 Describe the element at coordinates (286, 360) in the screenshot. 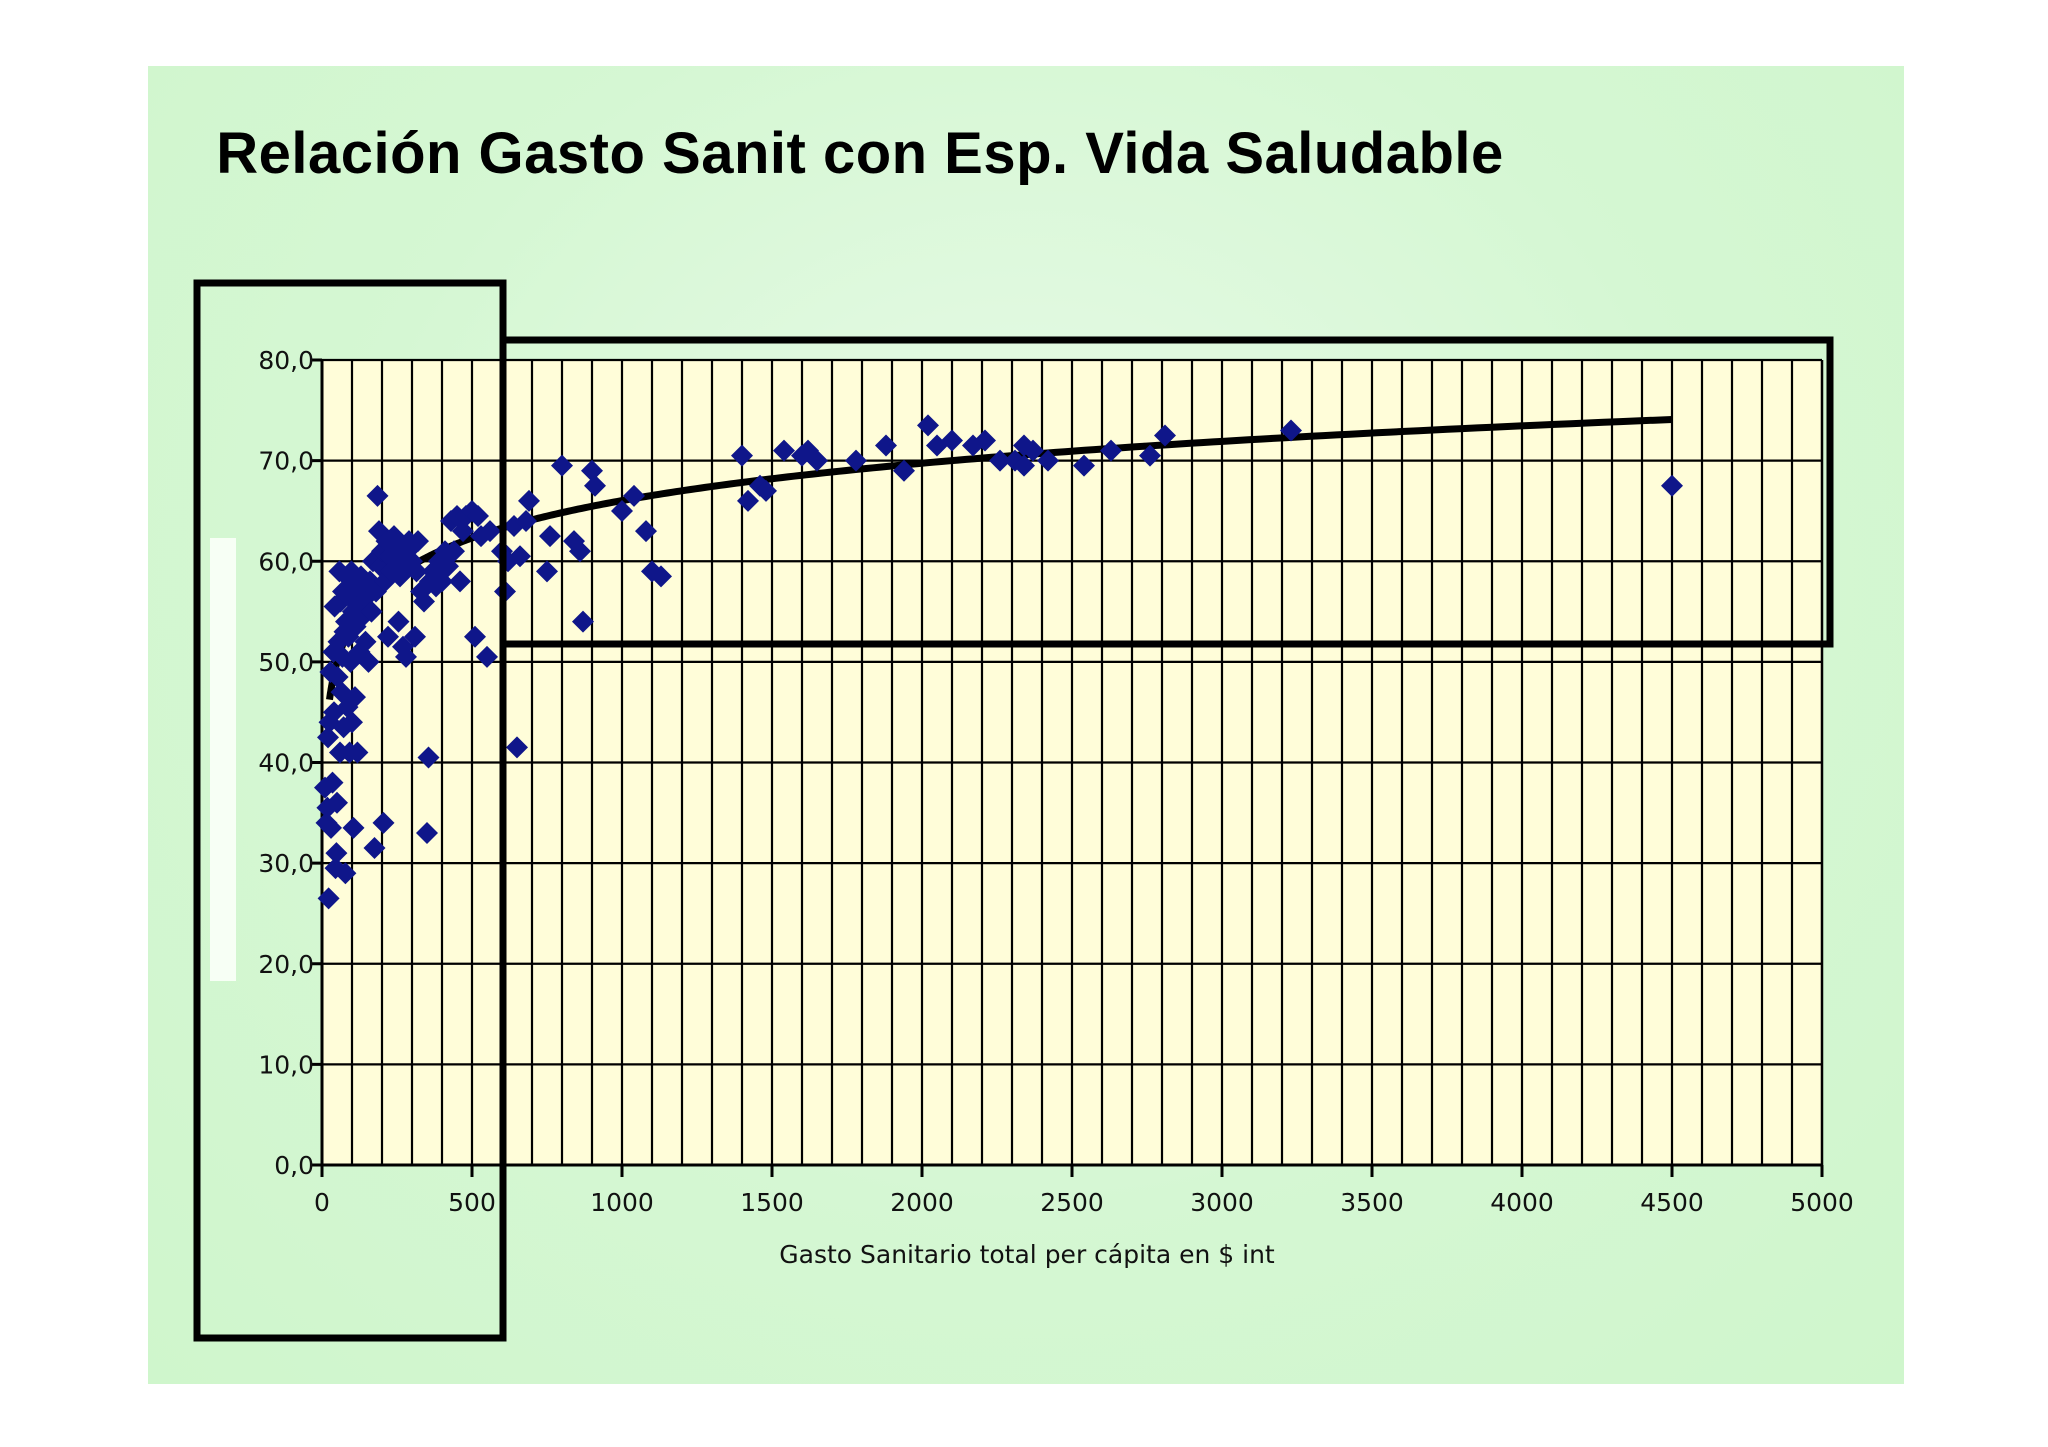

I see `y-tick-label: 80,0` at that location.